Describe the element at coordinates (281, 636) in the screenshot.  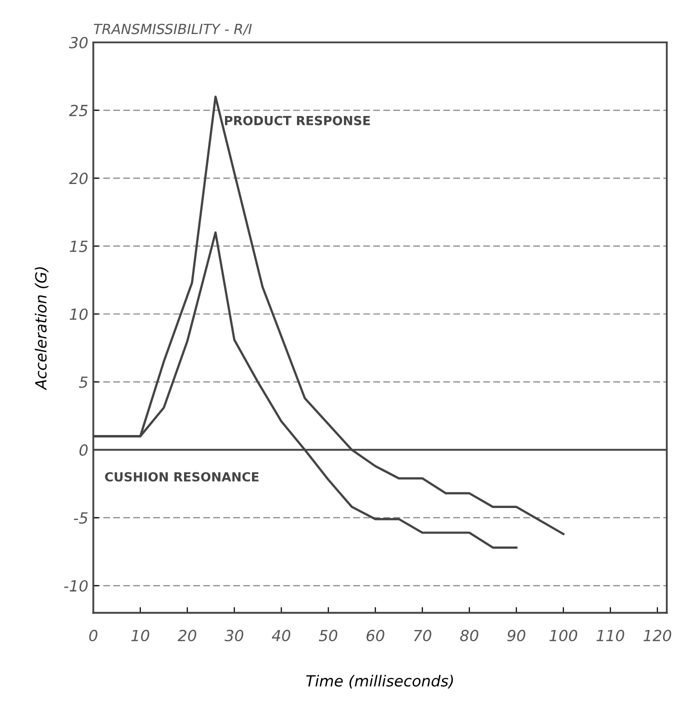
I see `x-tick-label: 40` at that location.